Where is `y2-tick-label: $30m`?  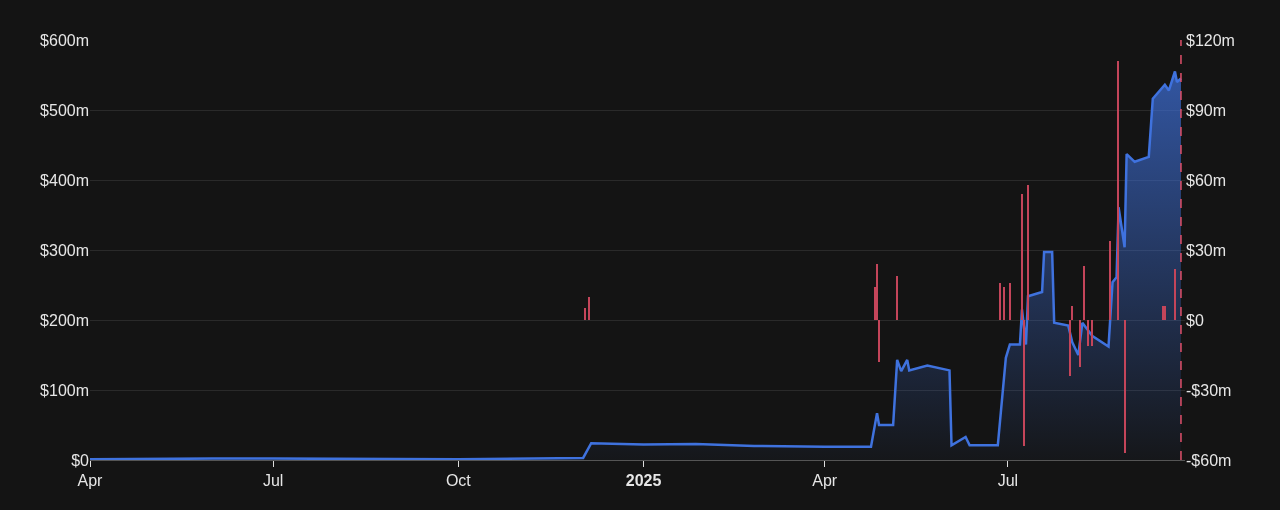
y2-tick-label: $30m is located at coordinates (1206, 250).